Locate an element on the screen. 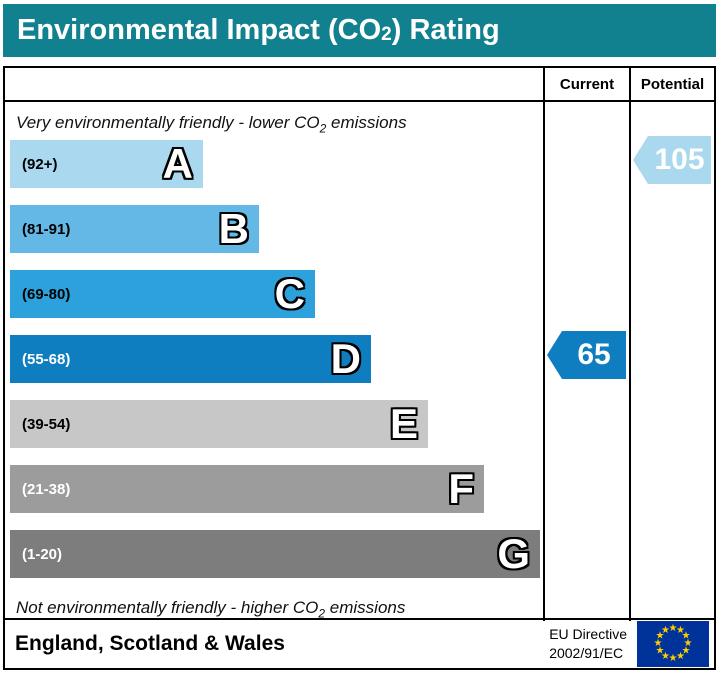  band-range-label: (39-54) is located at coordinates (46, 424).